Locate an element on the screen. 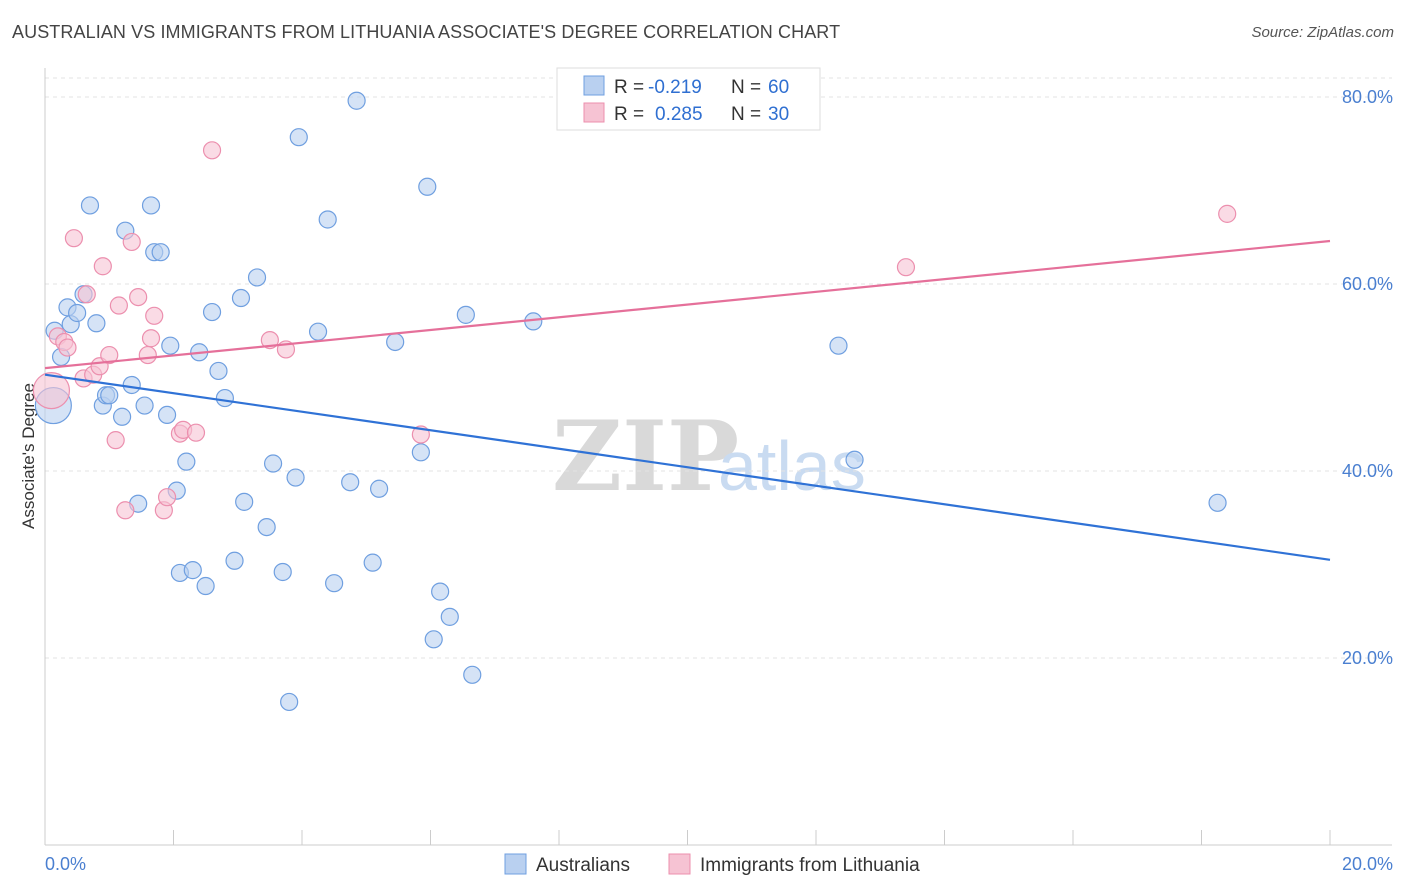  legend-n-value: 60 is located at coordinates (778, 87).